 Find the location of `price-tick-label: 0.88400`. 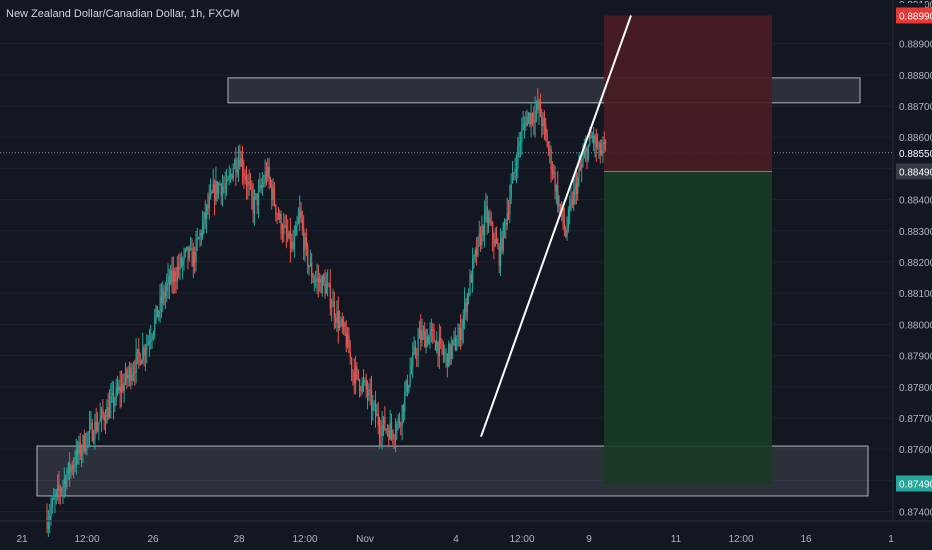

price-tick-label: 0.88400 is located at coordinates (915, 201).